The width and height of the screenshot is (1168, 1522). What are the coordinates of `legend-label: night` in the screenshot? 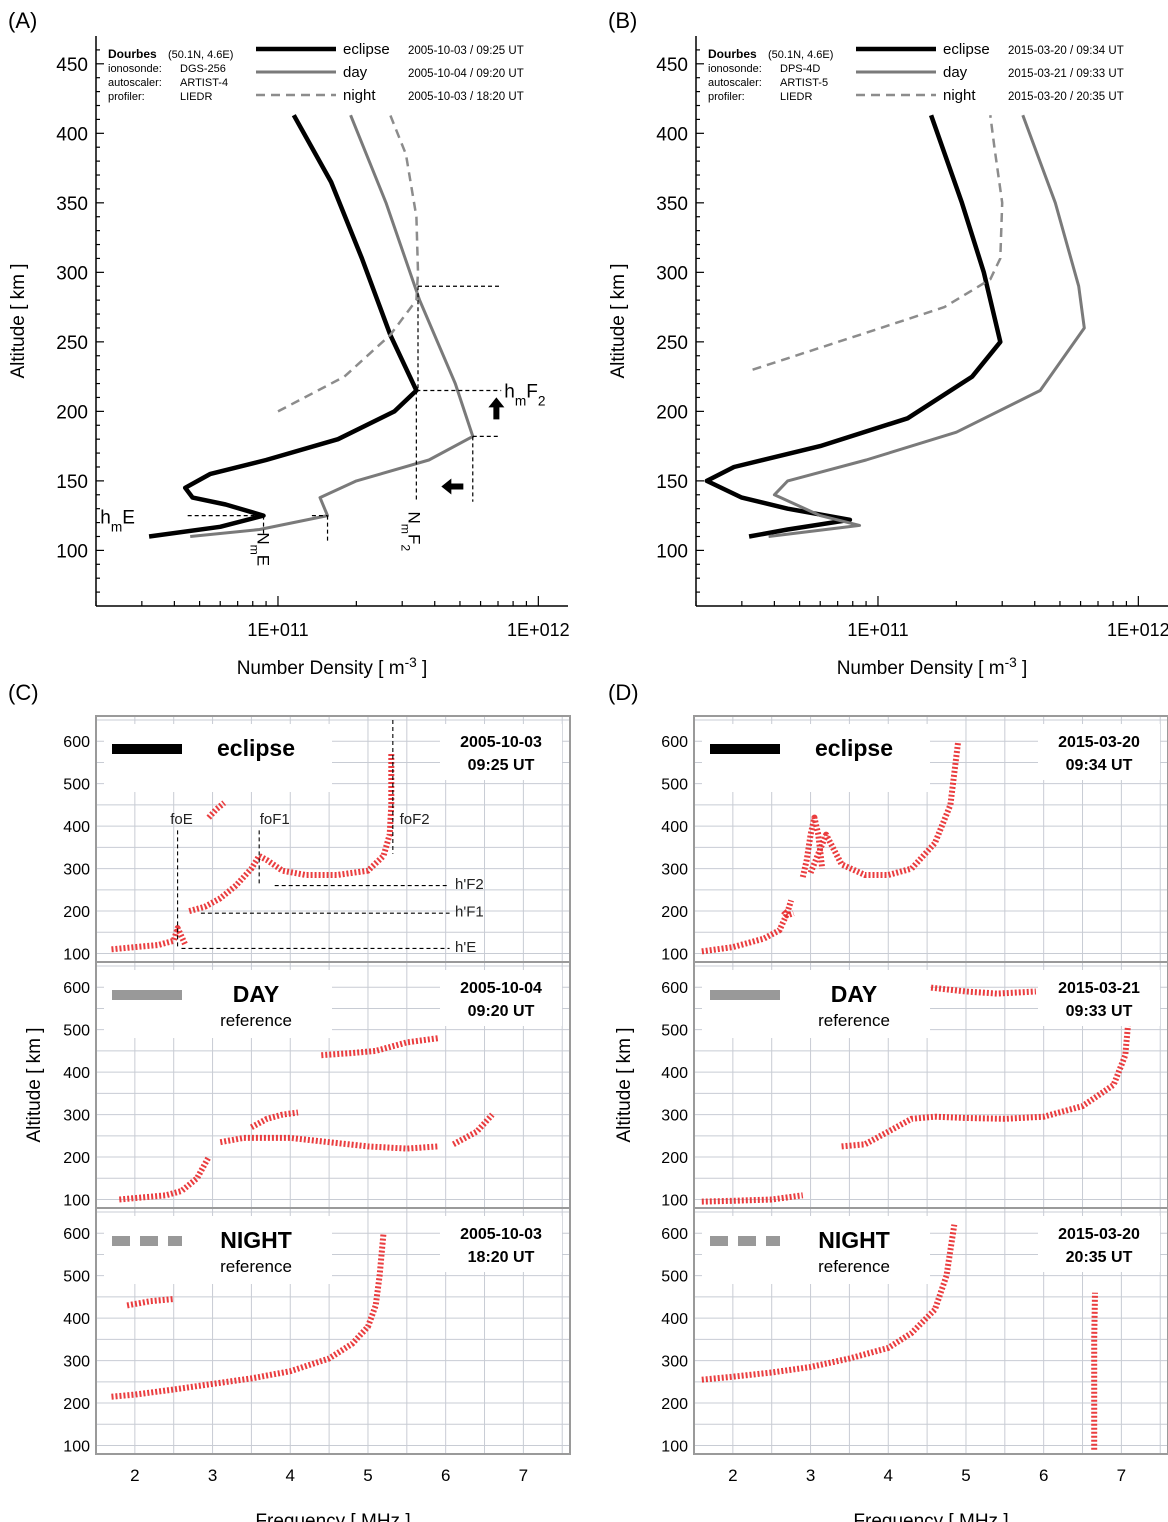 It's located at (959, 95).